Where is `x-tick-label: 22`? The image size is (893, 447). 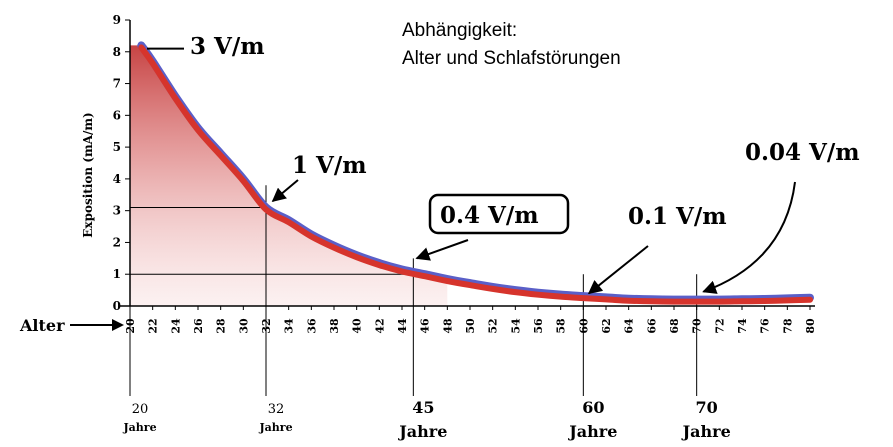
x-tick-label: 22 is located at coordinates (153, 325).